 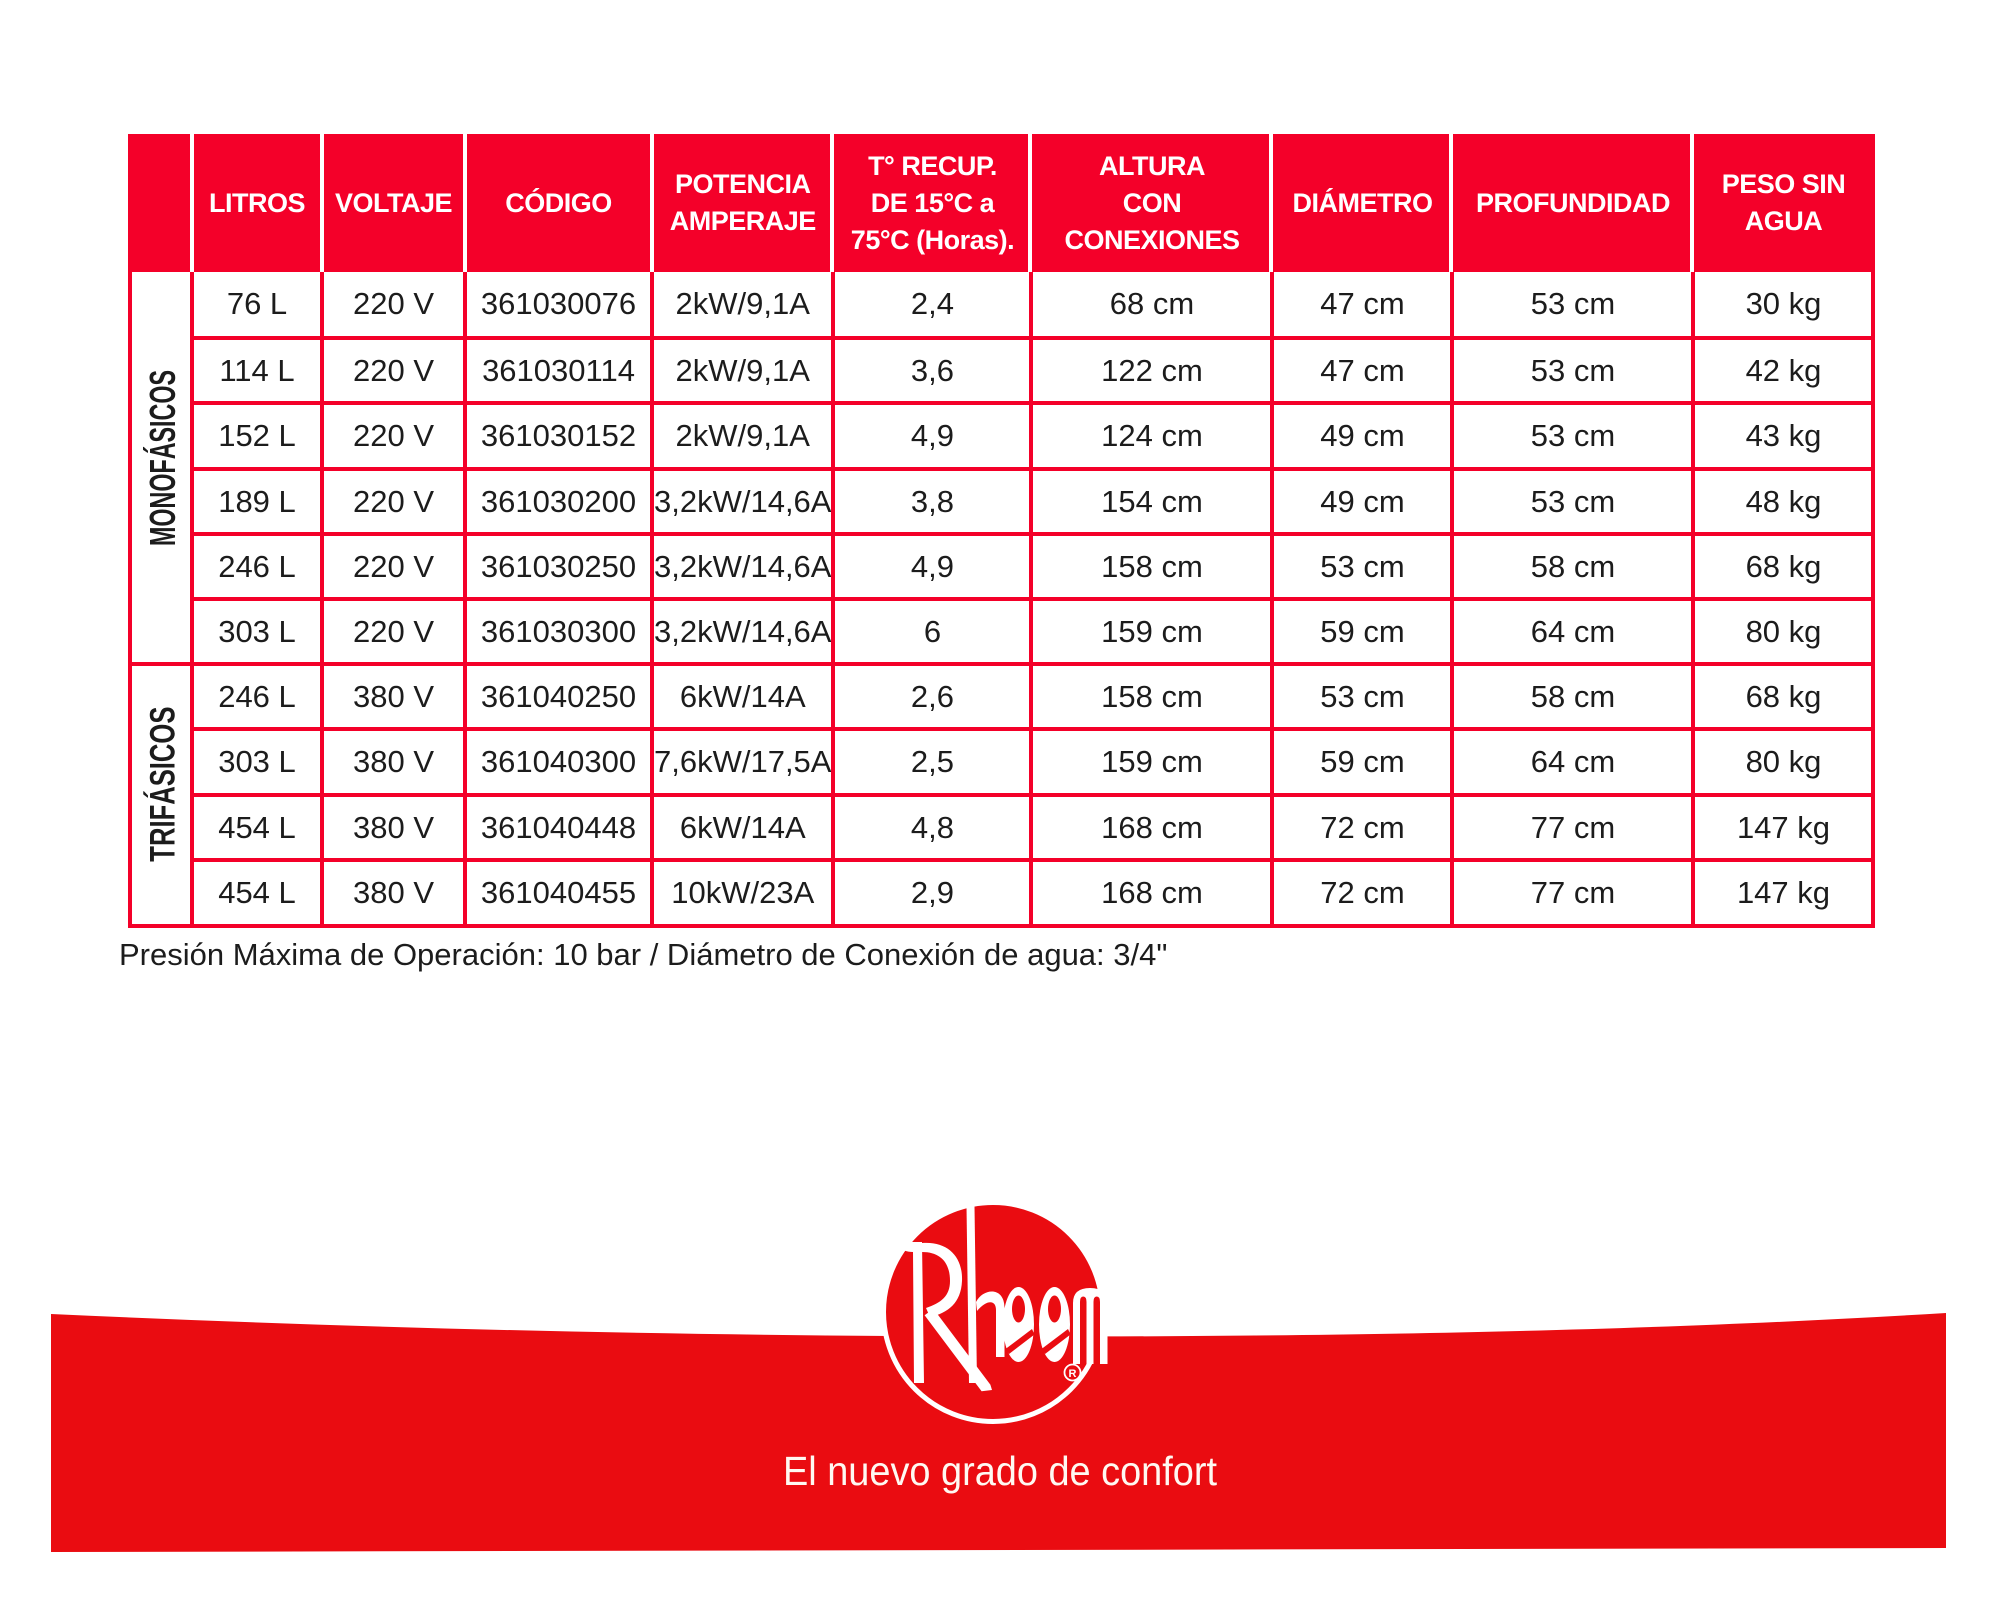 What do you see at coordinates (162, 784) in the screenshot?
I see `svg-text: TRIFÁSICOS` at bounding box center [162, 784].